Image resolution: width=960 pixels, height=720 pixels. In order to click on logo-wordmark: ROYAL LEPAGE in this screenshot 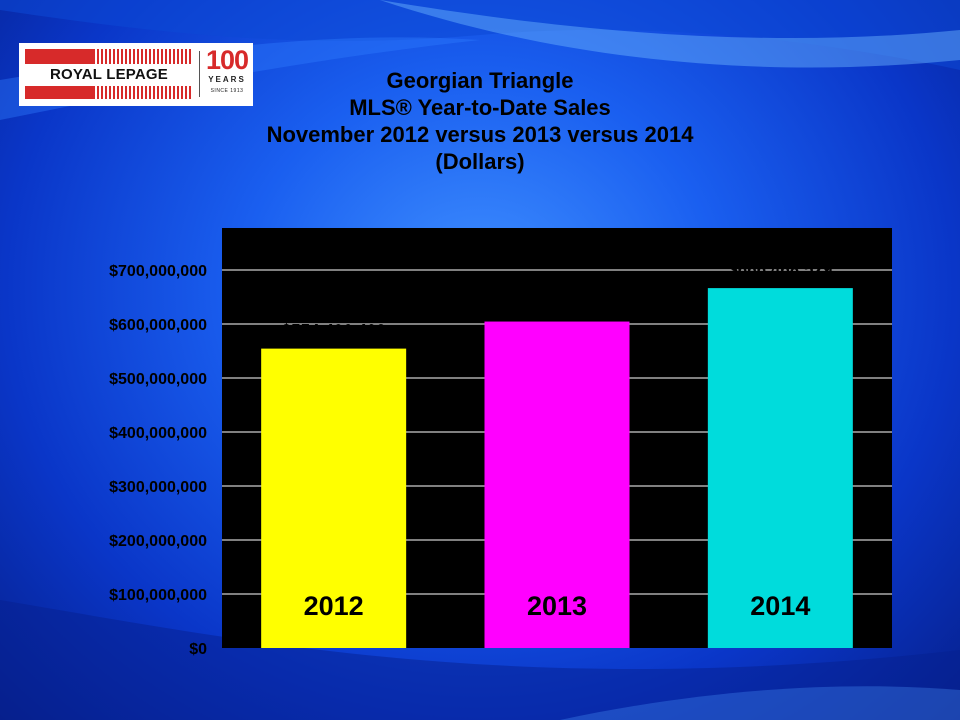, I will do `click(109, 74)`.